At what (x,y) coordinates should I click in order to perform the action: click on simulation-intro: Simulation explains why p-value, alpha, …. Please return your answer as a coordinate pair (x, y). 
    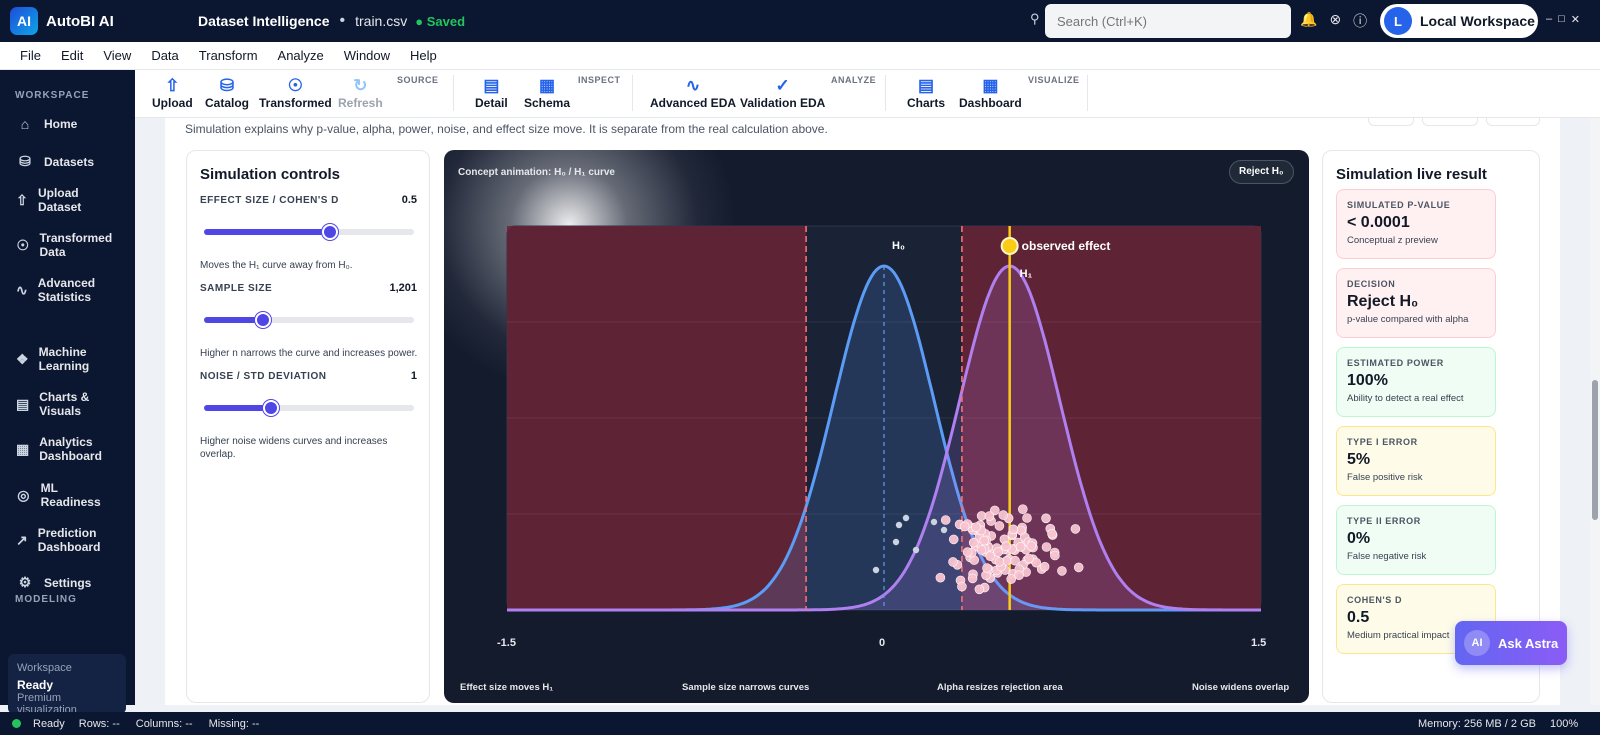
    Looking at the image, I should click on (506, 129).